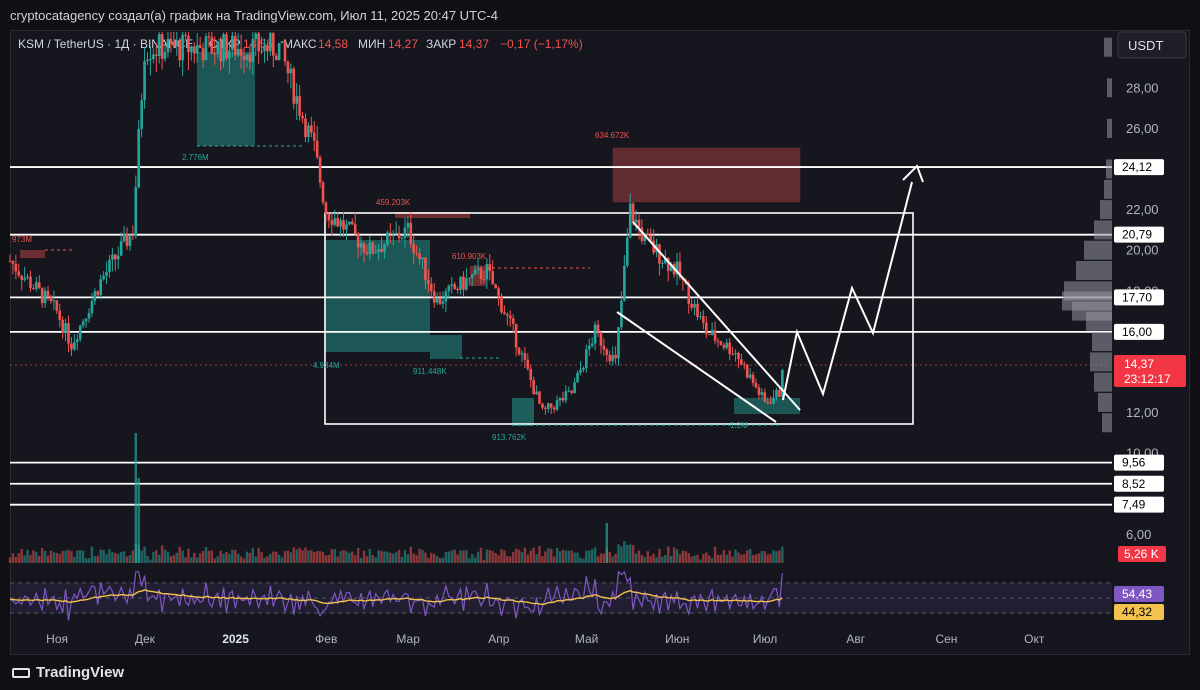 Image resolution: width=1200 pixels, height=690 pixels. I want to click on demand-zone-mid, so click(377, 296).